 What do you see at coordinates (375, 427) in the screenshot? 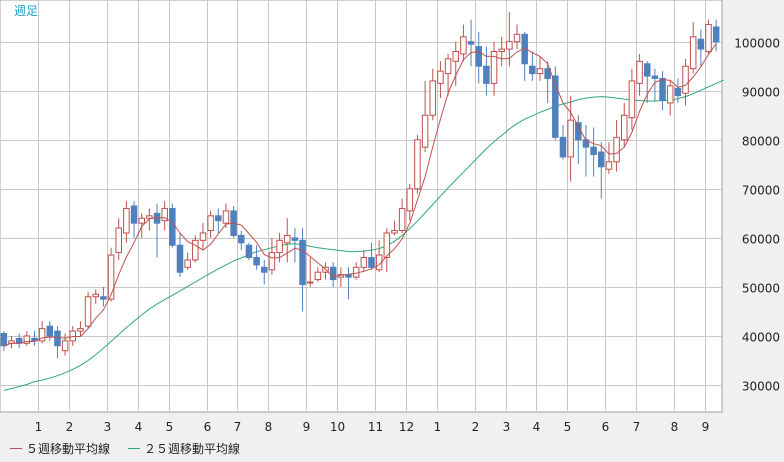
I see `x-tick-label: 11` at bounding box center [375, 427].